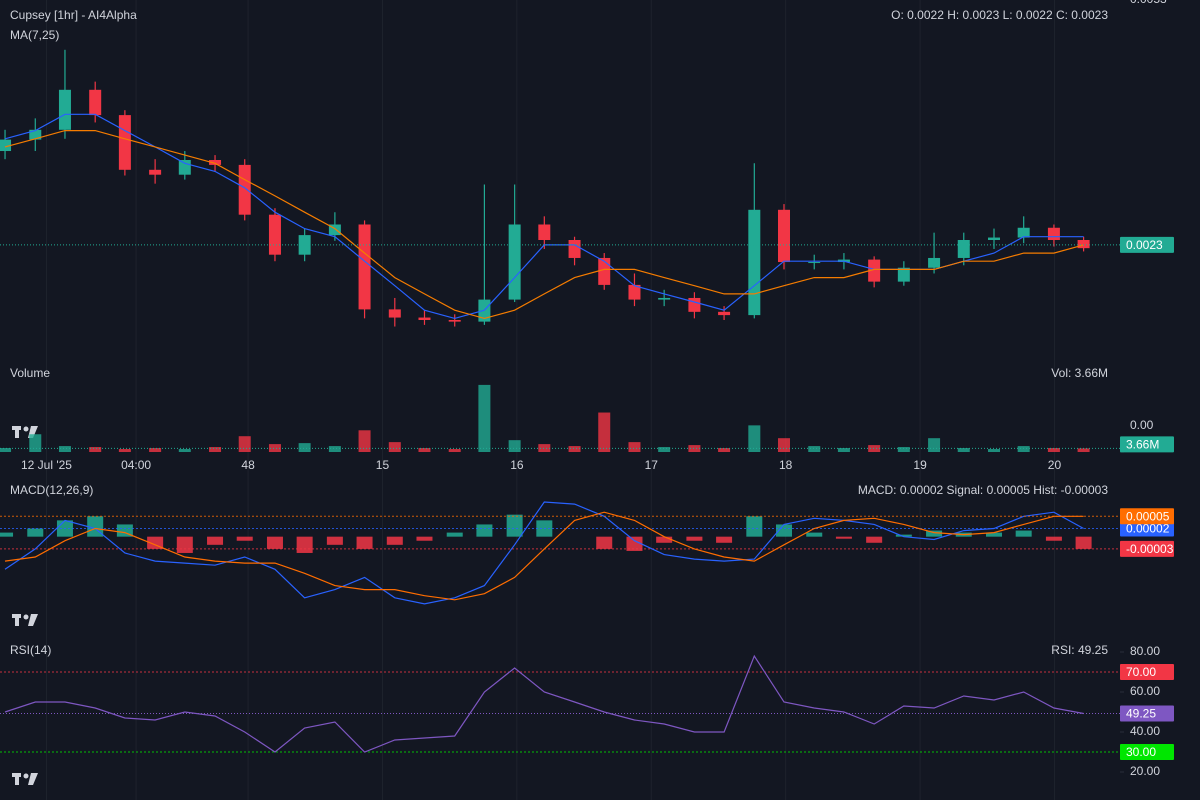  I want to click on last-price-badge-bg, so click(1147, 244).